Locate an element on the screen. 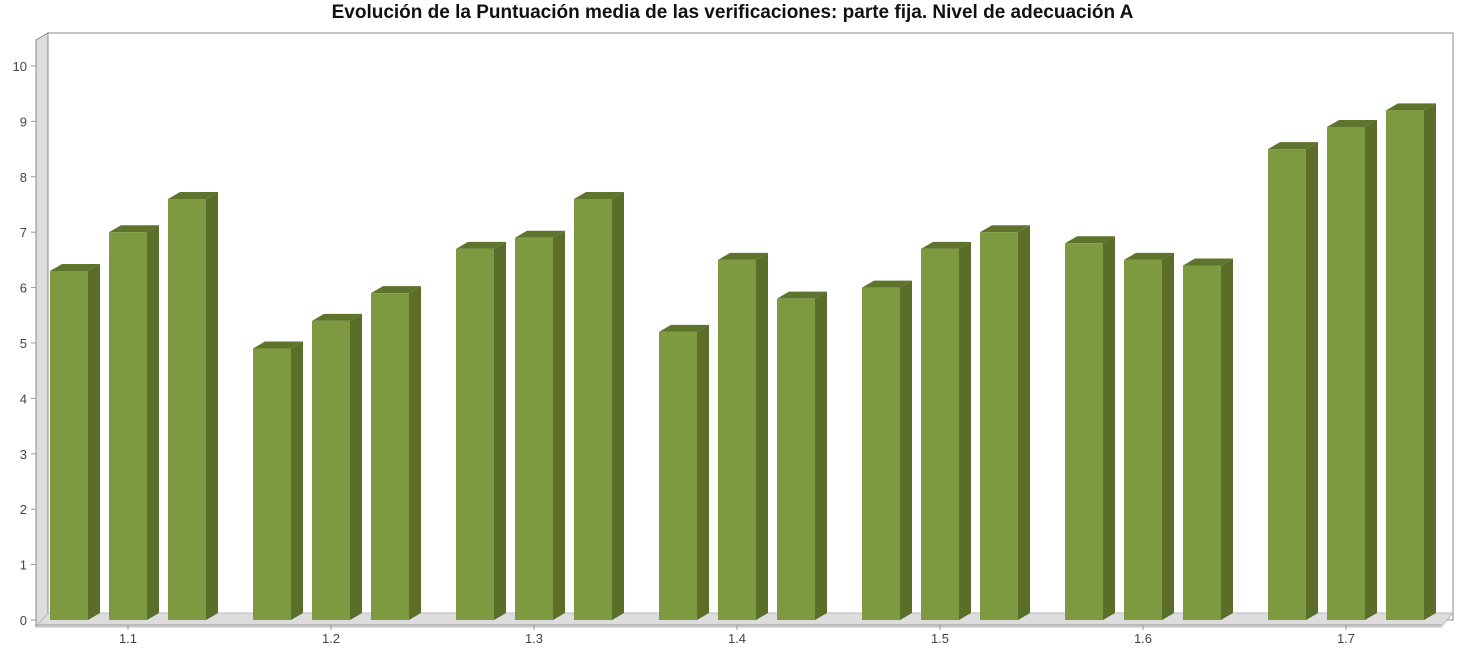 The image size is (1465, 654). y-axis: 0 1 2 3 4 5 6 7 8 9 10 is located at coordinates (24, 343).